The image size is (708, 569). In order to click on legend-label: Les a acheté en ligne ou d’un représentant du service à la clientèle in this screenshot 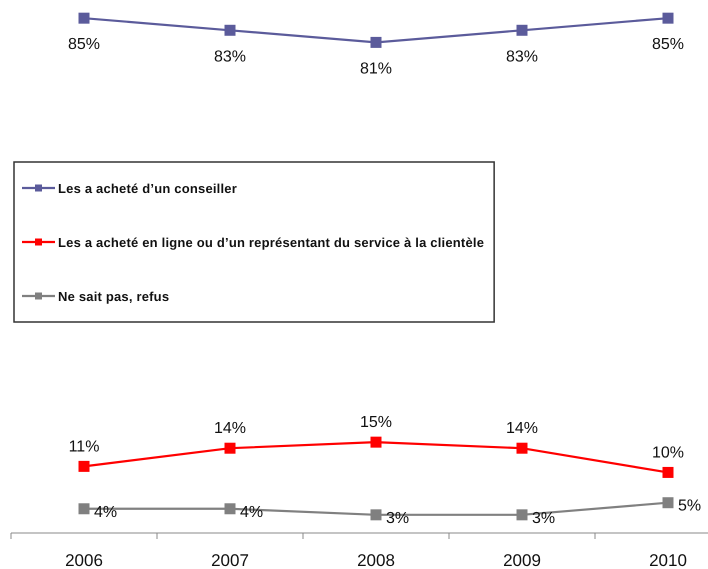, I will do `click(271, 242)`.